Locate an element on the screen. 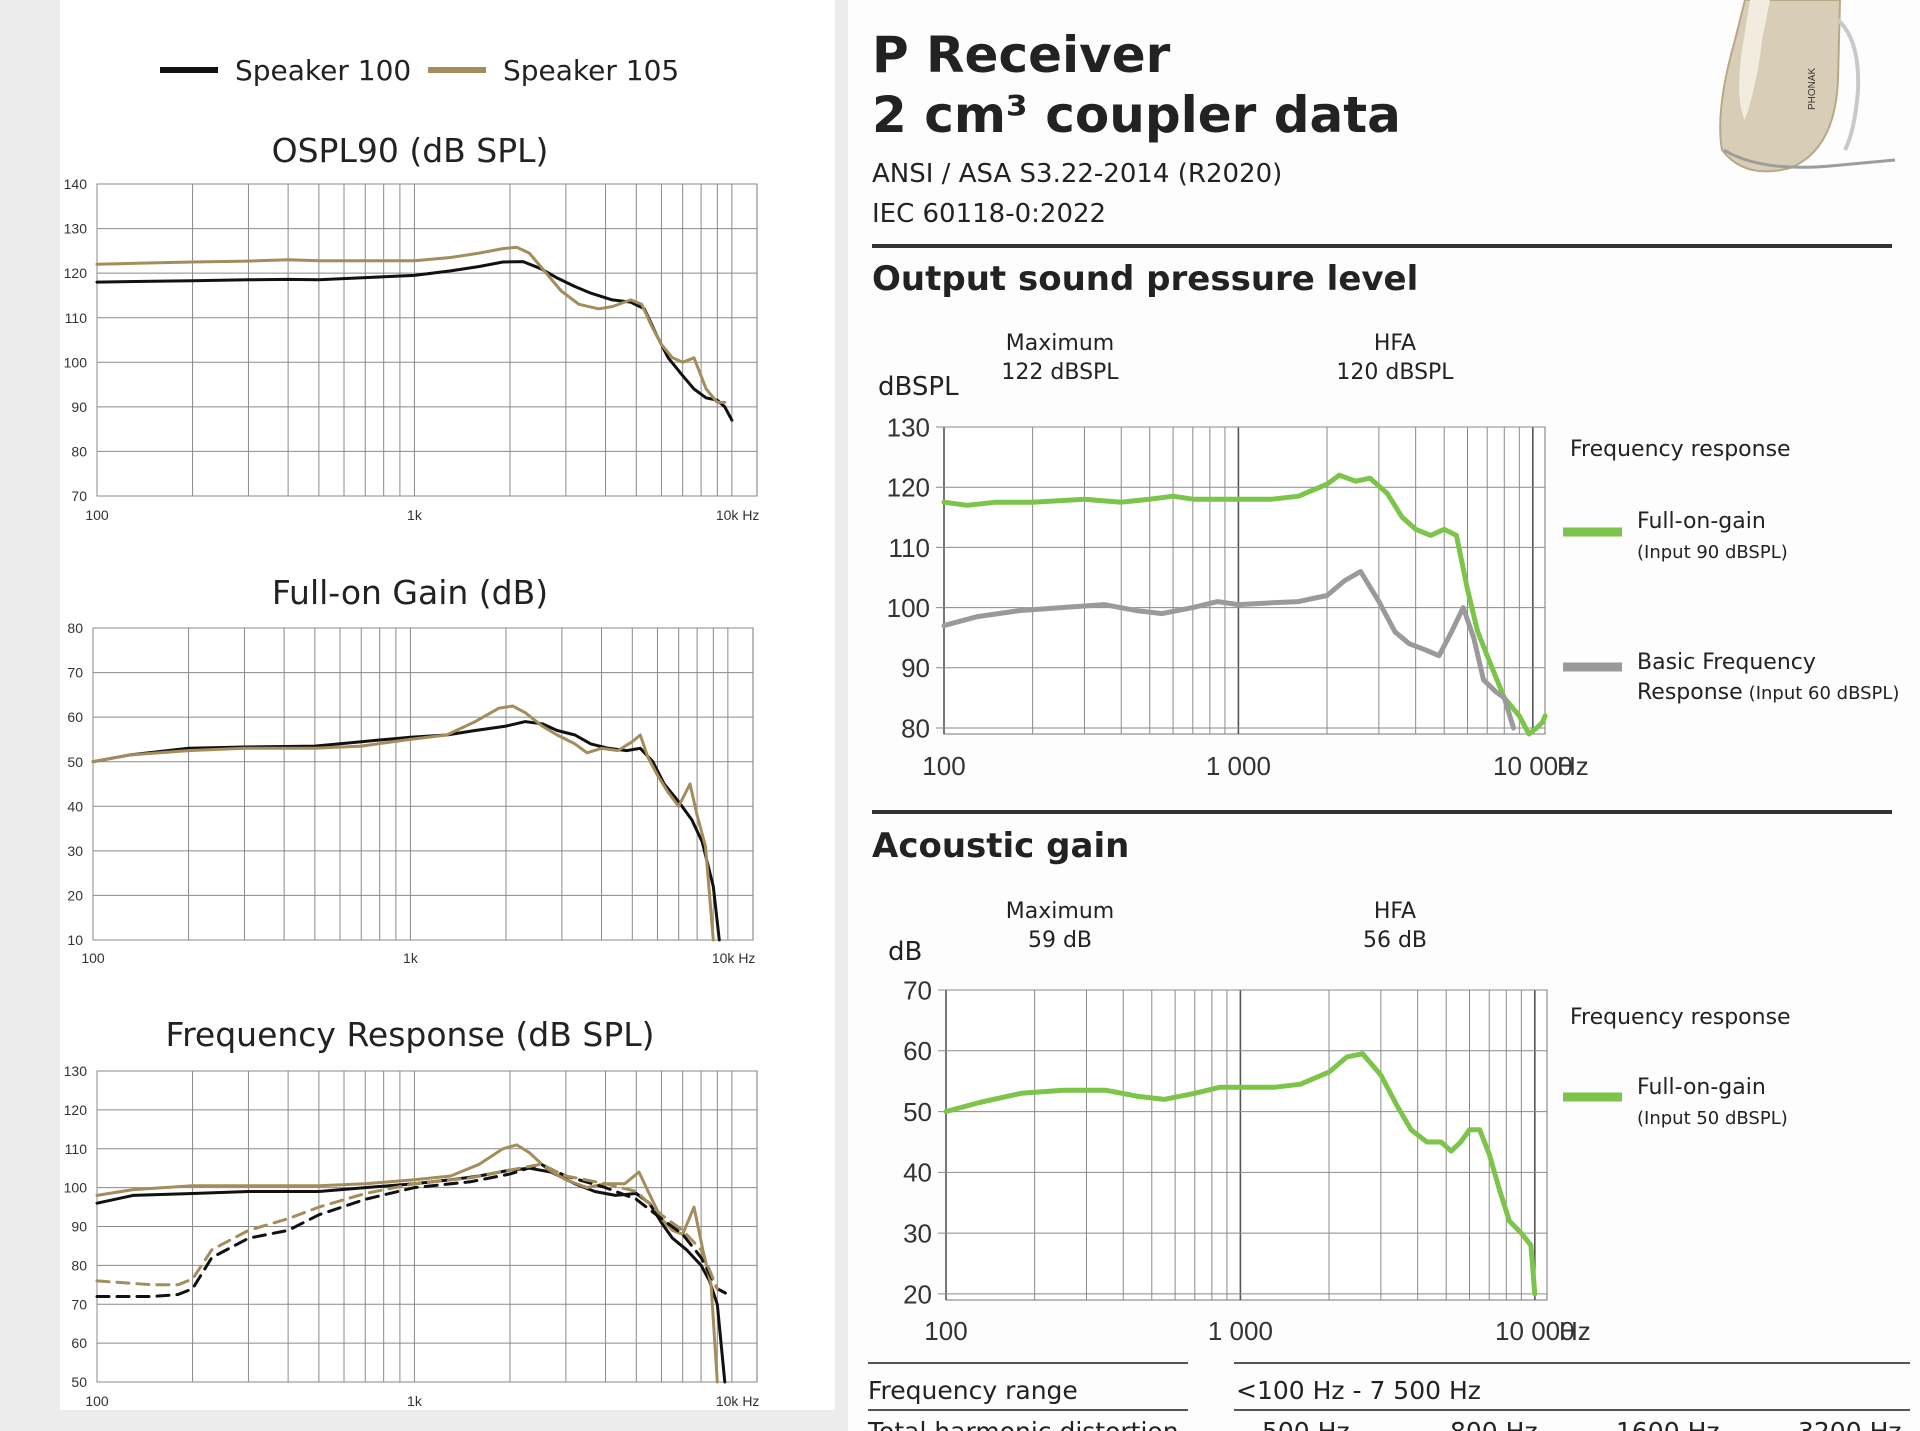 This screenshot has width=1920, height=1431. gain-max-label: Maximum is located at coordinates (1060, 911).